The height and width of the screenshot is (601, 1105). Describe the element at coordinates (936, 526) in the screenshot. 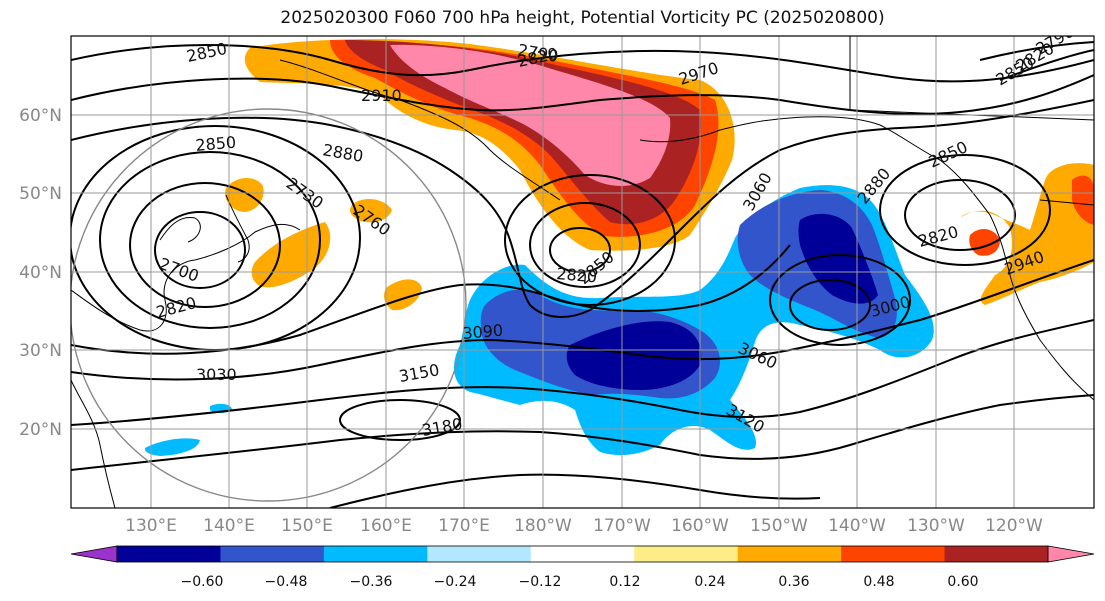

I see `lon-label: 130°W` at that location.